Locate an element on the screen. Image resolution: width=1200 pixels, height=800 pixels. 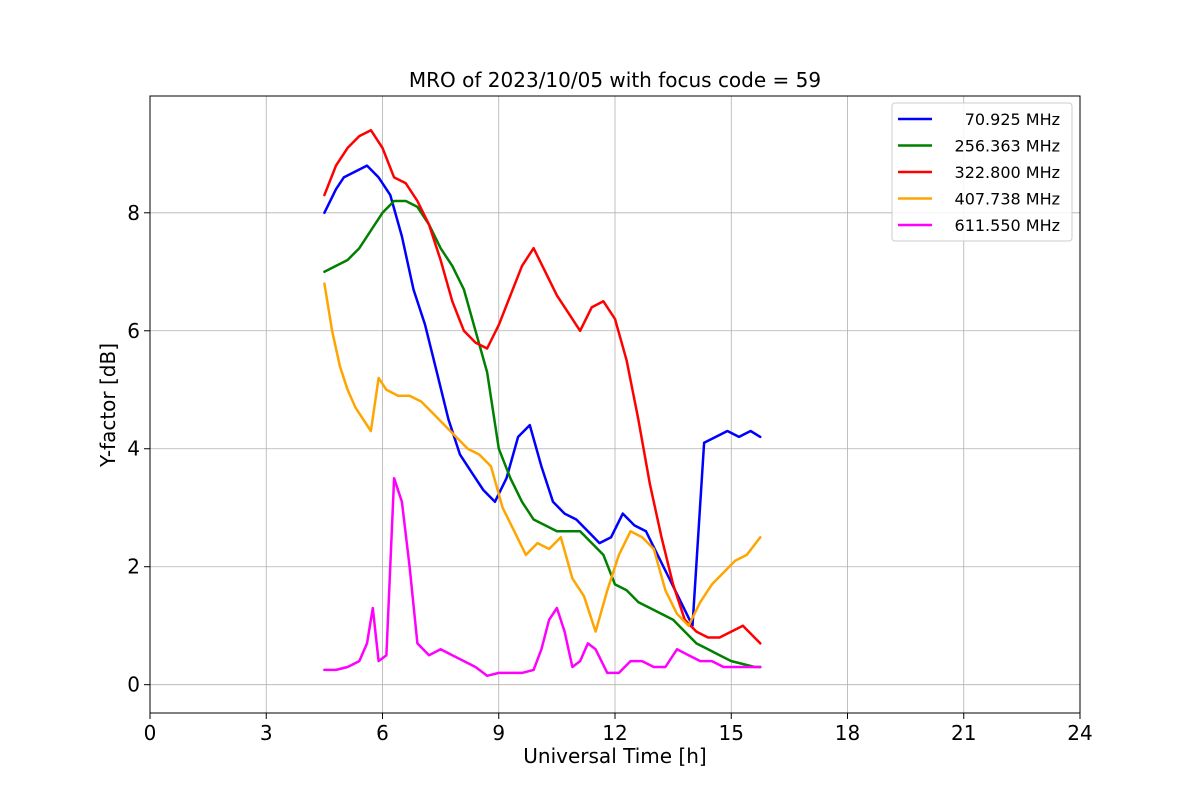
legend-label-5: 611.550 MHz is located at coordinates (1007, 225).